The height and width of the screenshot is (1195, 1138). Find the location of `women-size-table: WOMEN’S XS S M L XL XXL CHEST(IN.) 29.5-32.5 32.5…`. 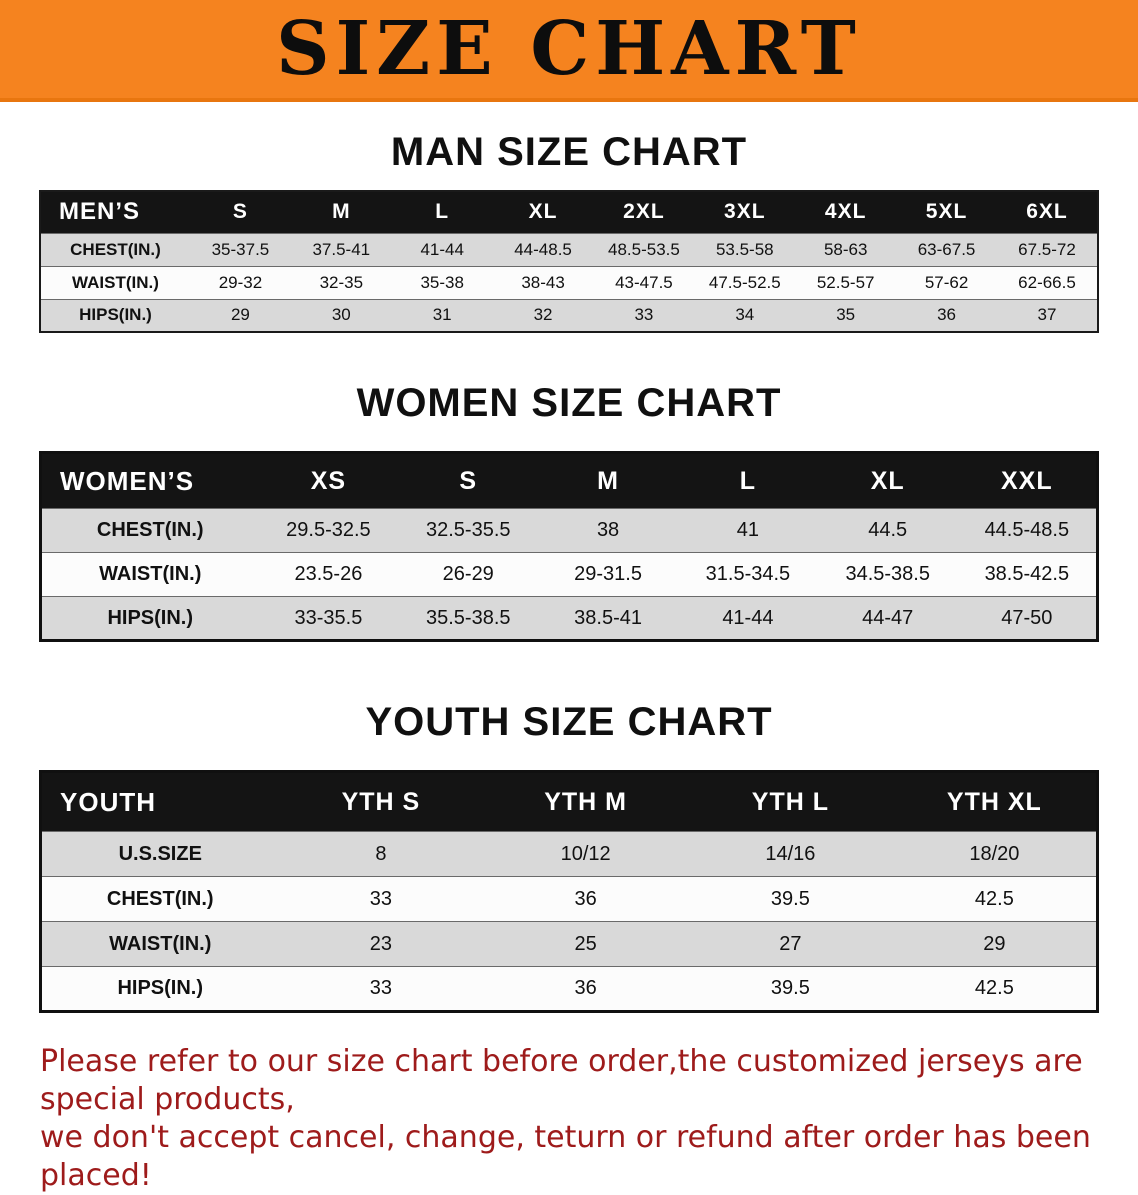

women-size-table: WOMEN’S XS S M L XL XXL CHEST(IN.) 29.5-32.5 32.5… is located at coordinates (569, 546).